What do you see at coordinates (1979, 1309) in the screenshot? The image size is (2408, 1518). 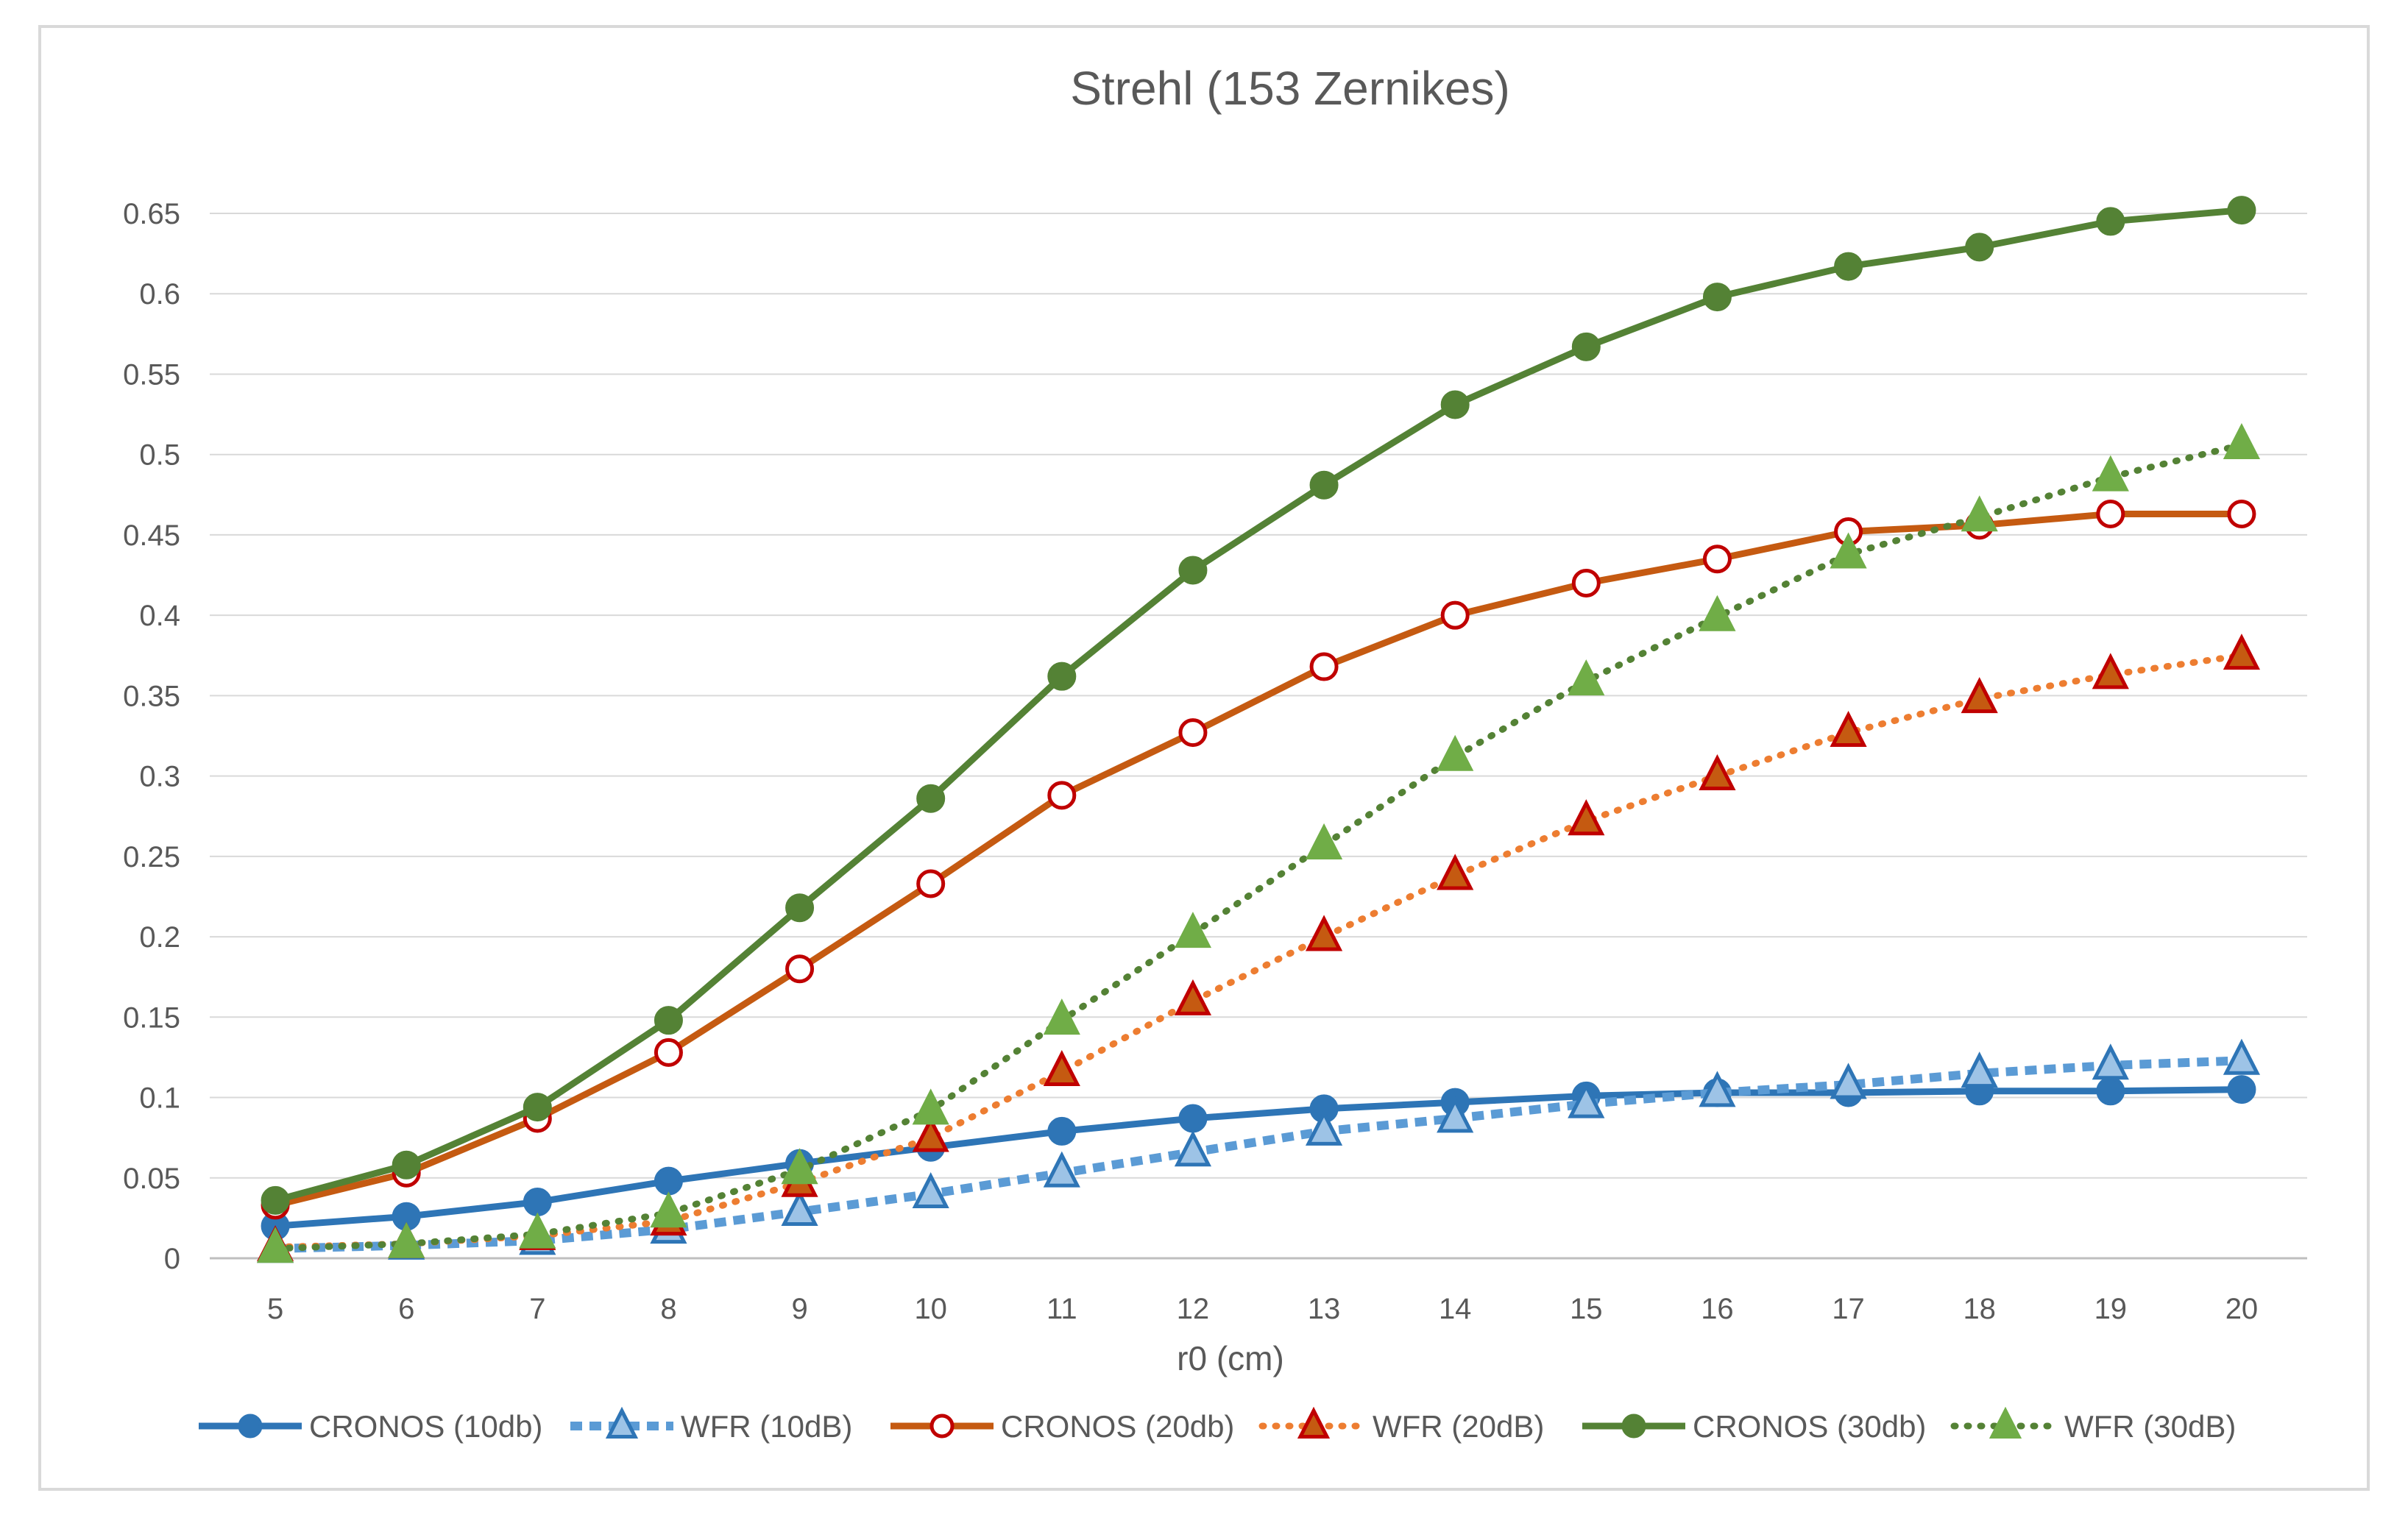 I see `x-tick-label: 18` at bounding box center [1979, 1309].